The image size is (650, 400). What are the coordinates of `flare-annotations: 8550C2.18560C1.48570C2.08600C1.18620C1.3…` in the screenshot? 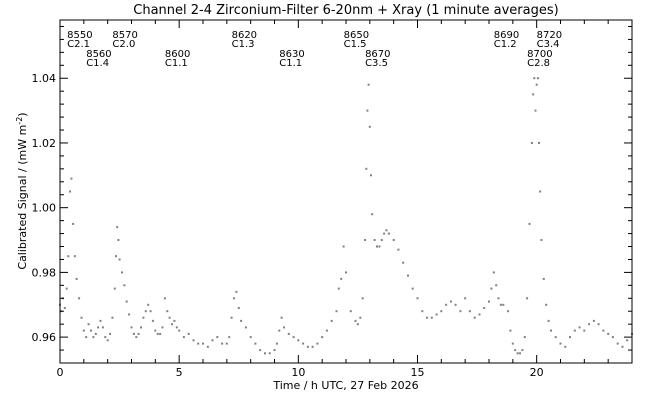 It's located at (314, 49).